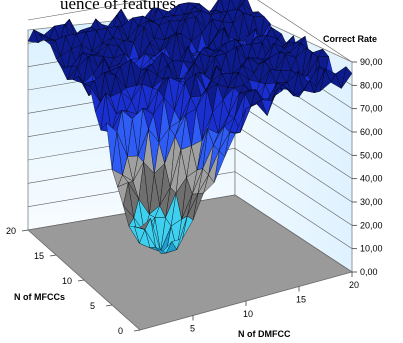 The width and height of the screenshot is (403, 343). I want to click on y-tick-mark, so click(109, 305).